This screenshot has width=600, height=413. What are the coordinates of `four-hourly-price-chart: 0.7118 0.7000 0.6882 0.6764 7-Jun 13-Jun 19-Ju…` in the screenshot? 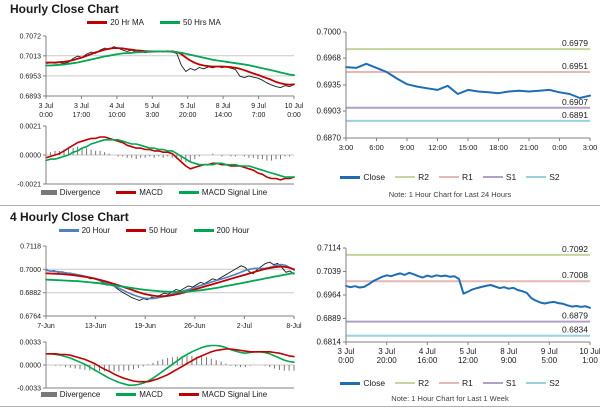 It's located at (161, 287).